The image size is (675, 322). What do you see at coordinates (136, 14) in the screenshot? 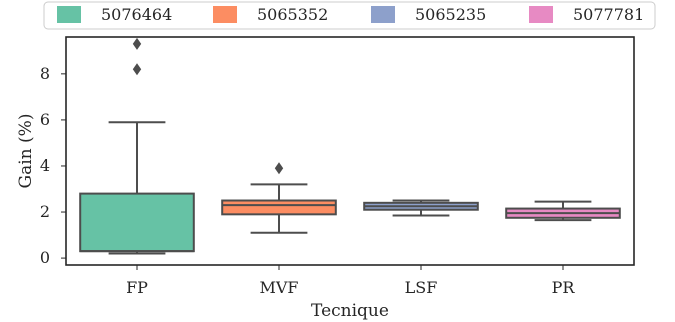
I see `legend-label: 5076464` at bounding box center [136, 14].